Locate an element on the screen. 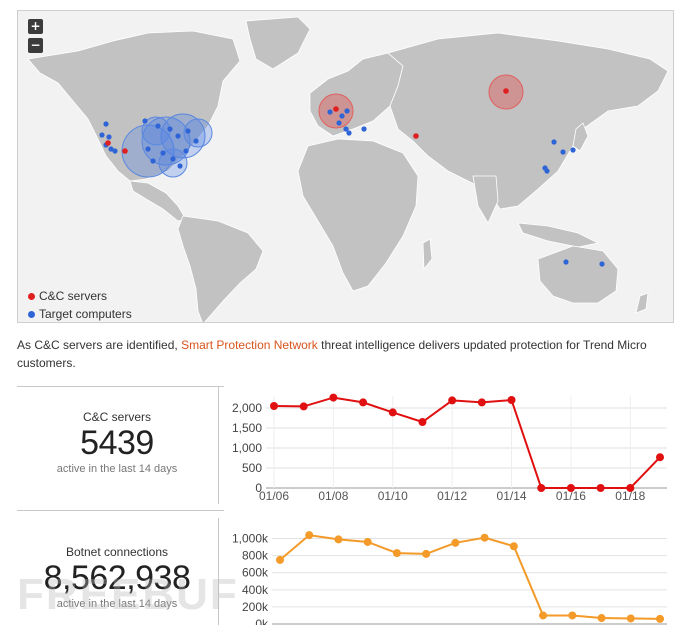 This screenshot has height=625, width=690. y-tick-label: 600k is located at coordinates (255, 573).